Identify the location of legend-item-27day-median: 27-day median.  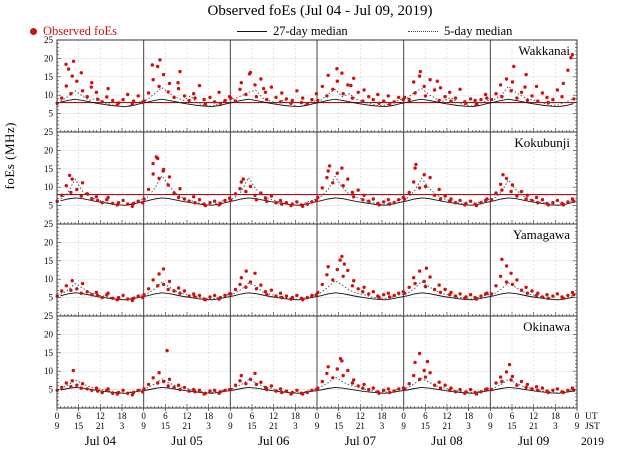
(292, 31).